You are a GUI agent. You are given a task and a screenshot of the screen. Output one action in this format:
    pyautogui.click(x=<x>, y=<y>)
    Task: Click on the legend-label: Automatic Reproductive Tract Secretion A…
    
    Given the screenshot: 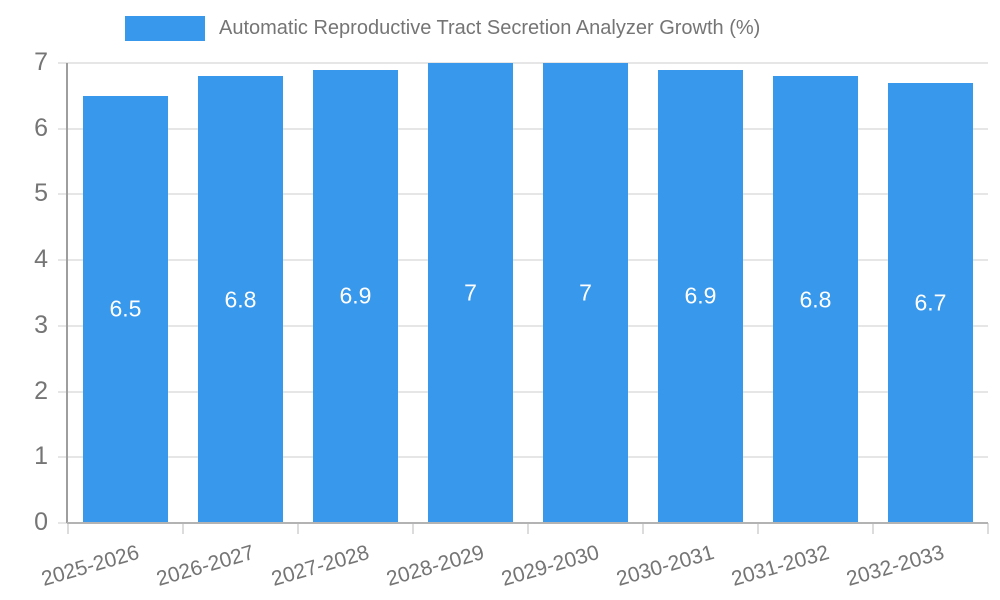 What is the action you would take?
    pyautogui.click(x=490, y=28)
    